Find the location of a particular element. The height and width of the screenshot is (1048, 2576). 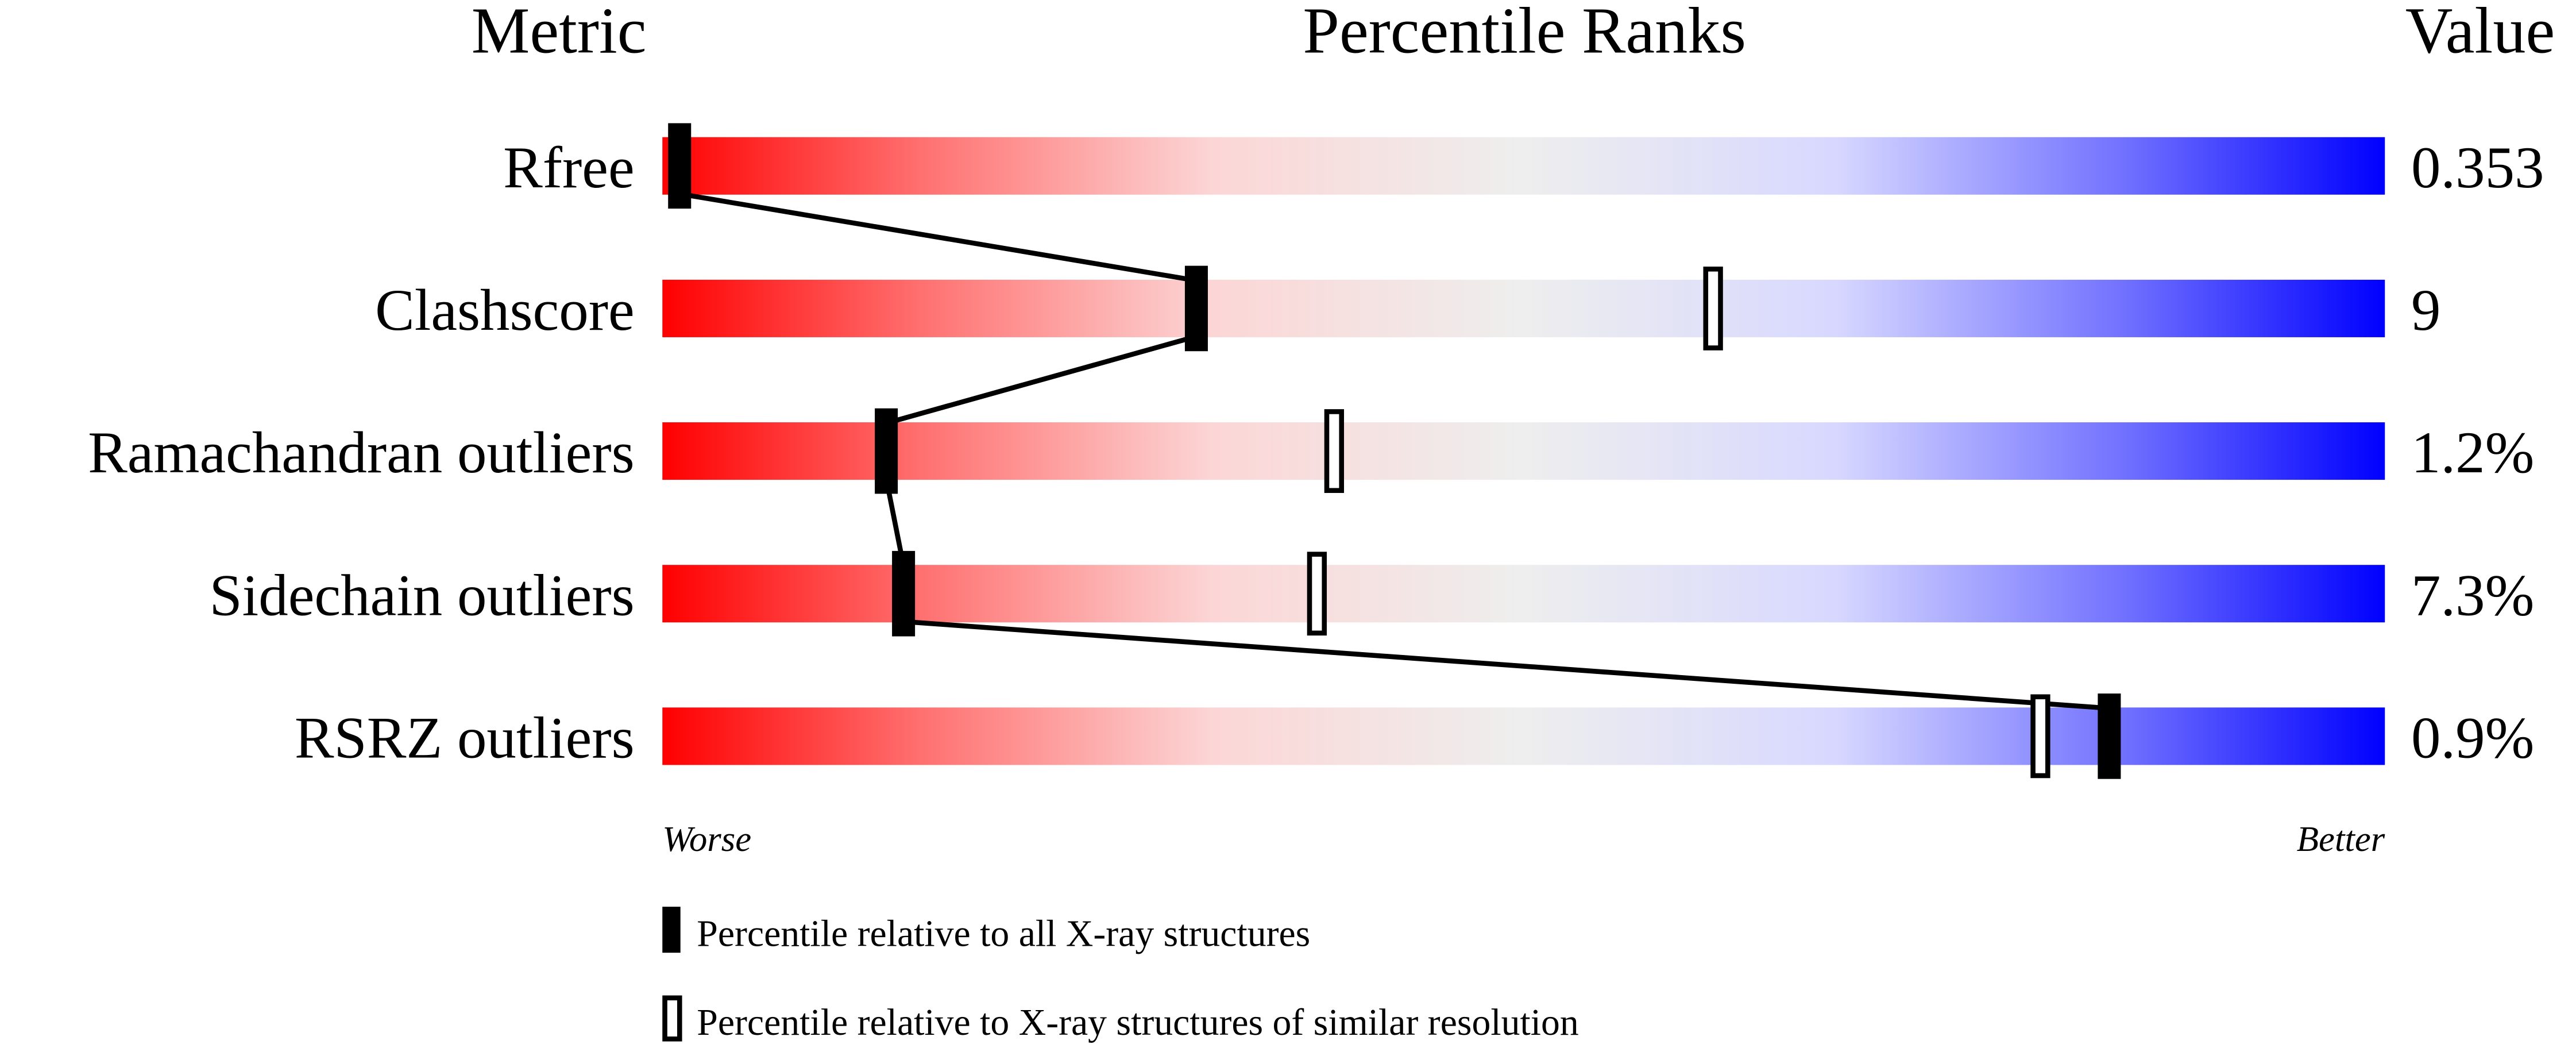

metric-label: Rfree is located at coordinates (569, 168).